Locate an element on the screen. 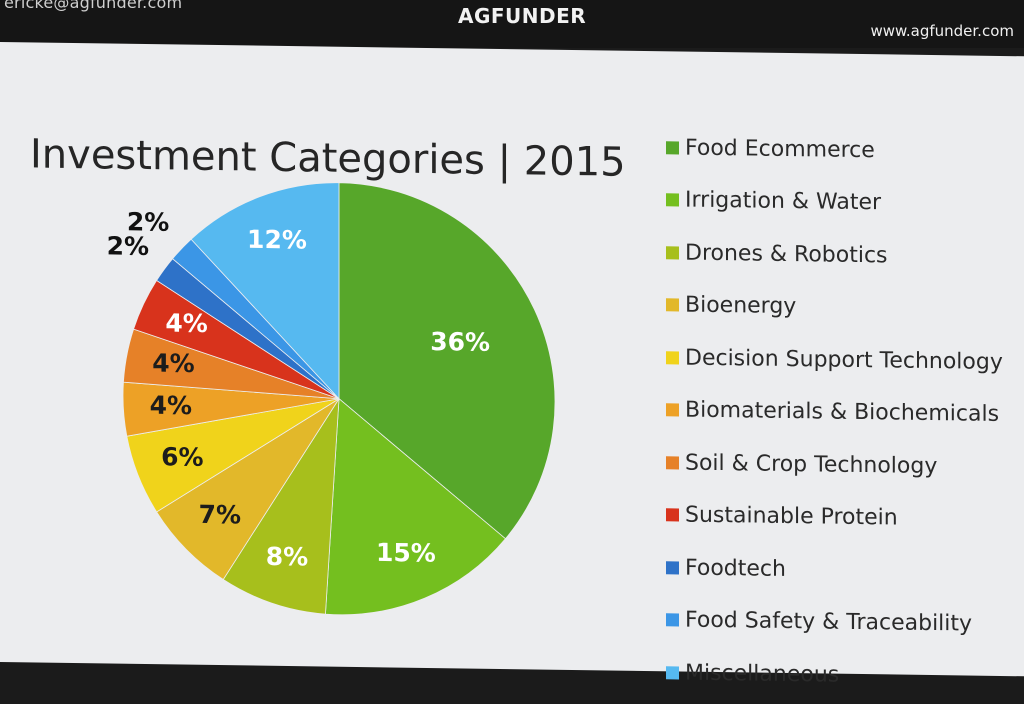 The height and width of the screenshot is (704, 1024). slice-label-9: 2% is located at coordinates (148, 222).